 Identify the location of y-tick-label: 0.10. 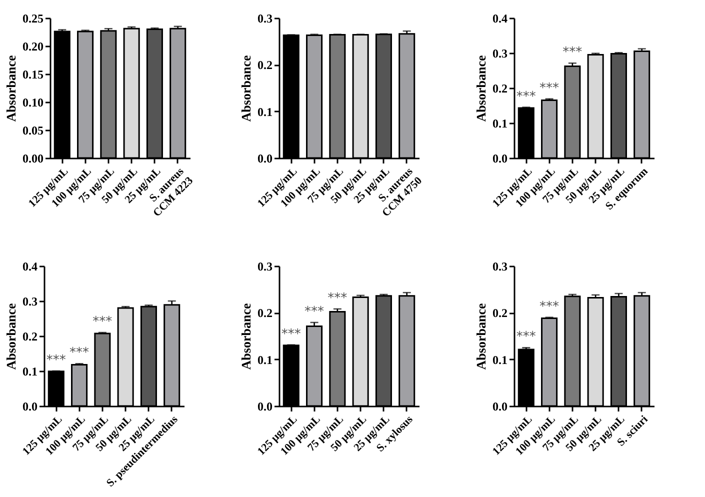
(33, 103).